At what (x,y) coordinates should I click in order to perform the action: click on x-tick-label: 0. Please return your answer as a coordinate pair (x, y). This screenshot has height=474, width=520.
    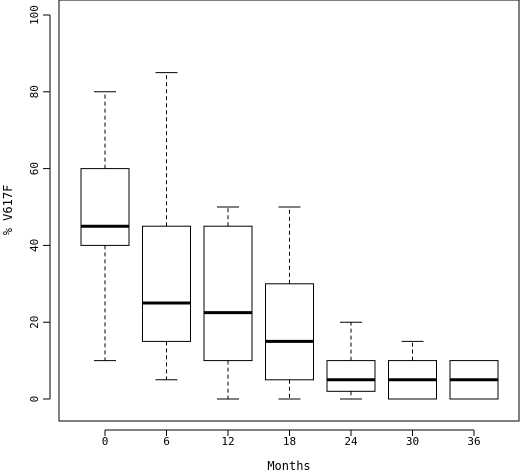
    Looking at the image, I should click on (105, 441).